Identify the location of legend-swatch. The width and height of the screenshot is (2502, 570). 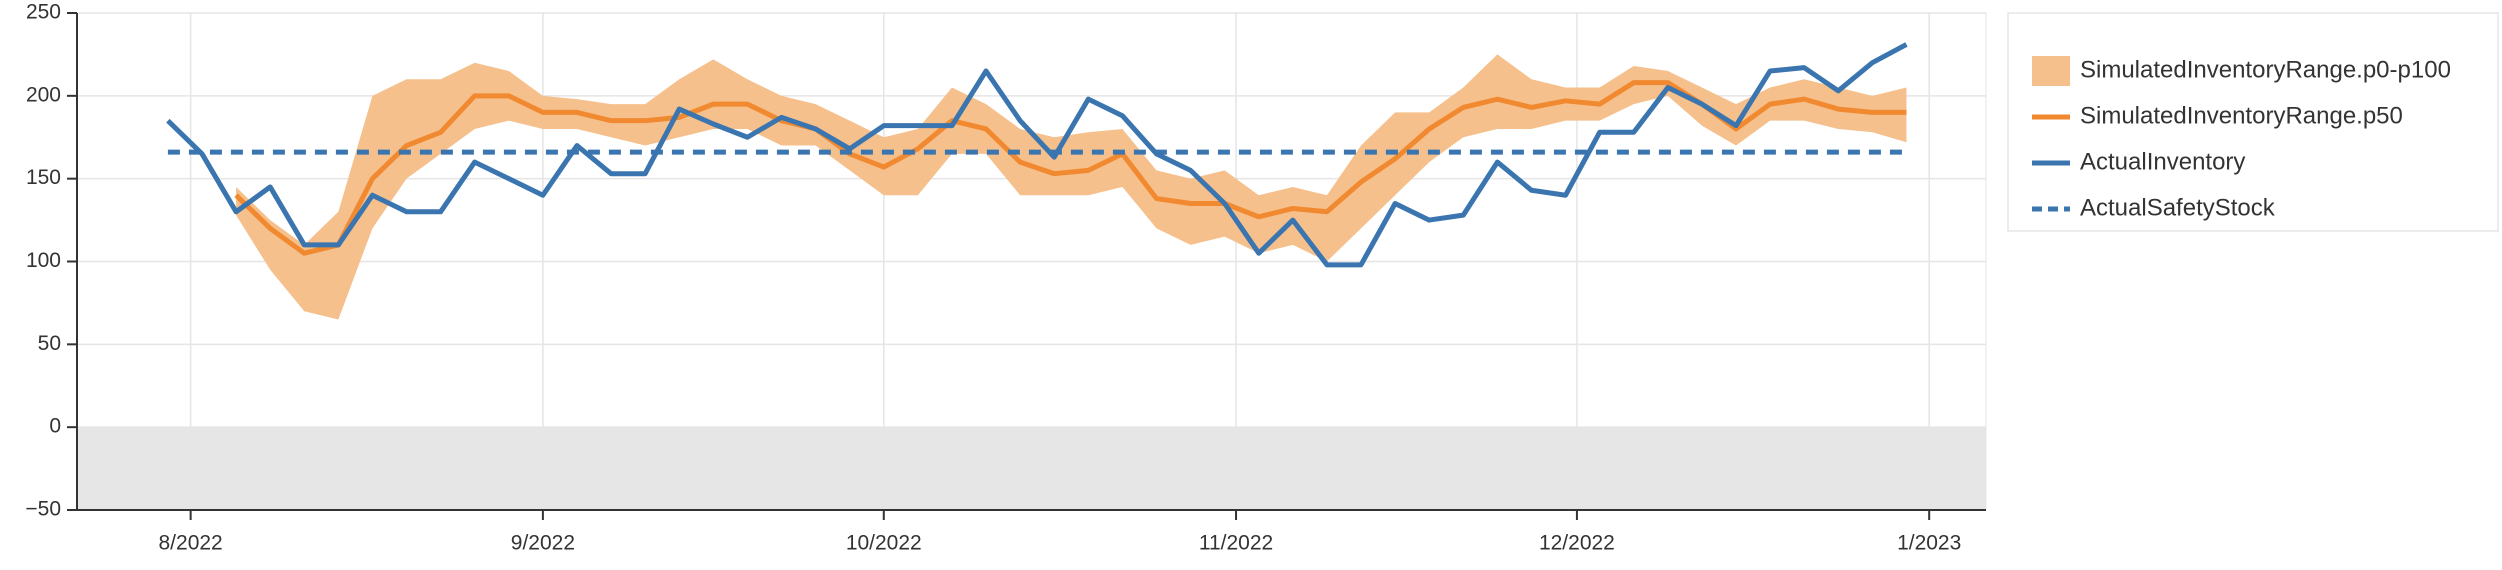
(2051, 71).